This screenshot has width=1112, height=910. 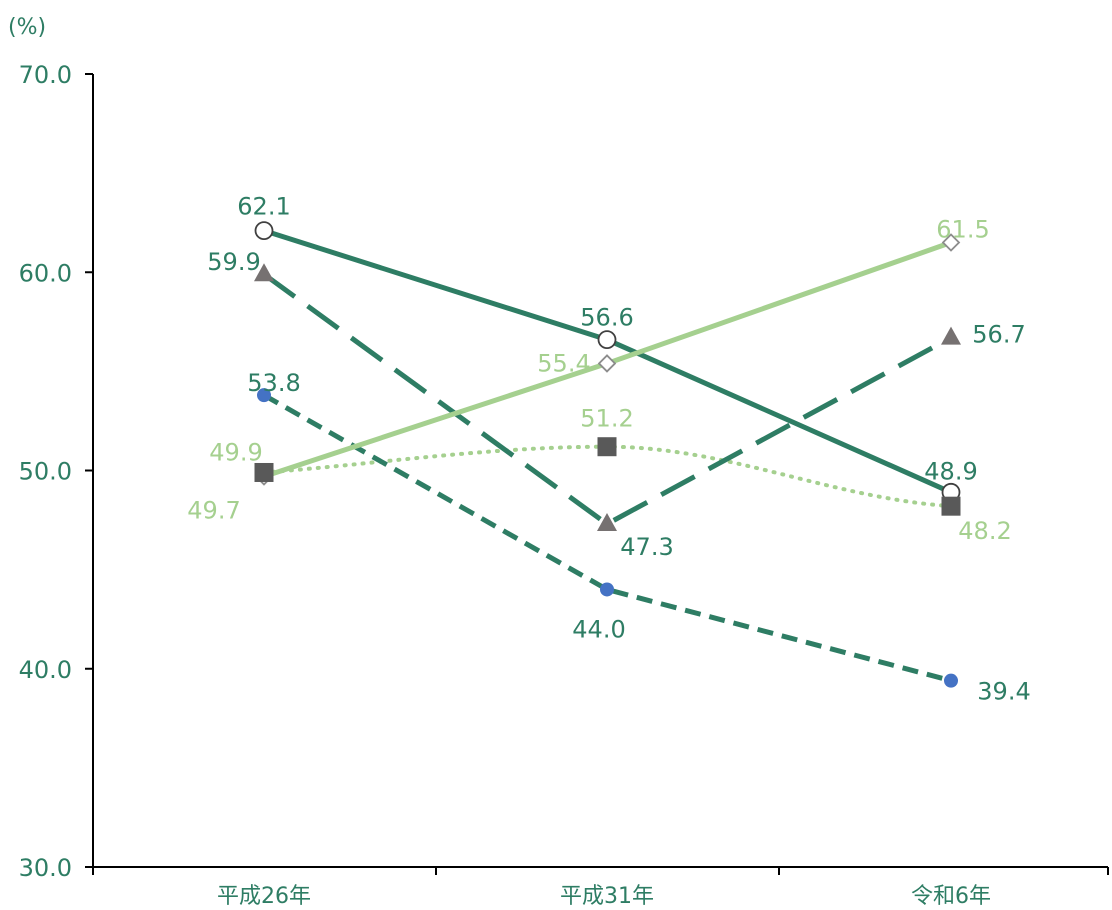 What do you see at coordinates (263, 207) in the screenshot?
I see `data-label-series-1: 62.1` at bounding box center [263, 207].